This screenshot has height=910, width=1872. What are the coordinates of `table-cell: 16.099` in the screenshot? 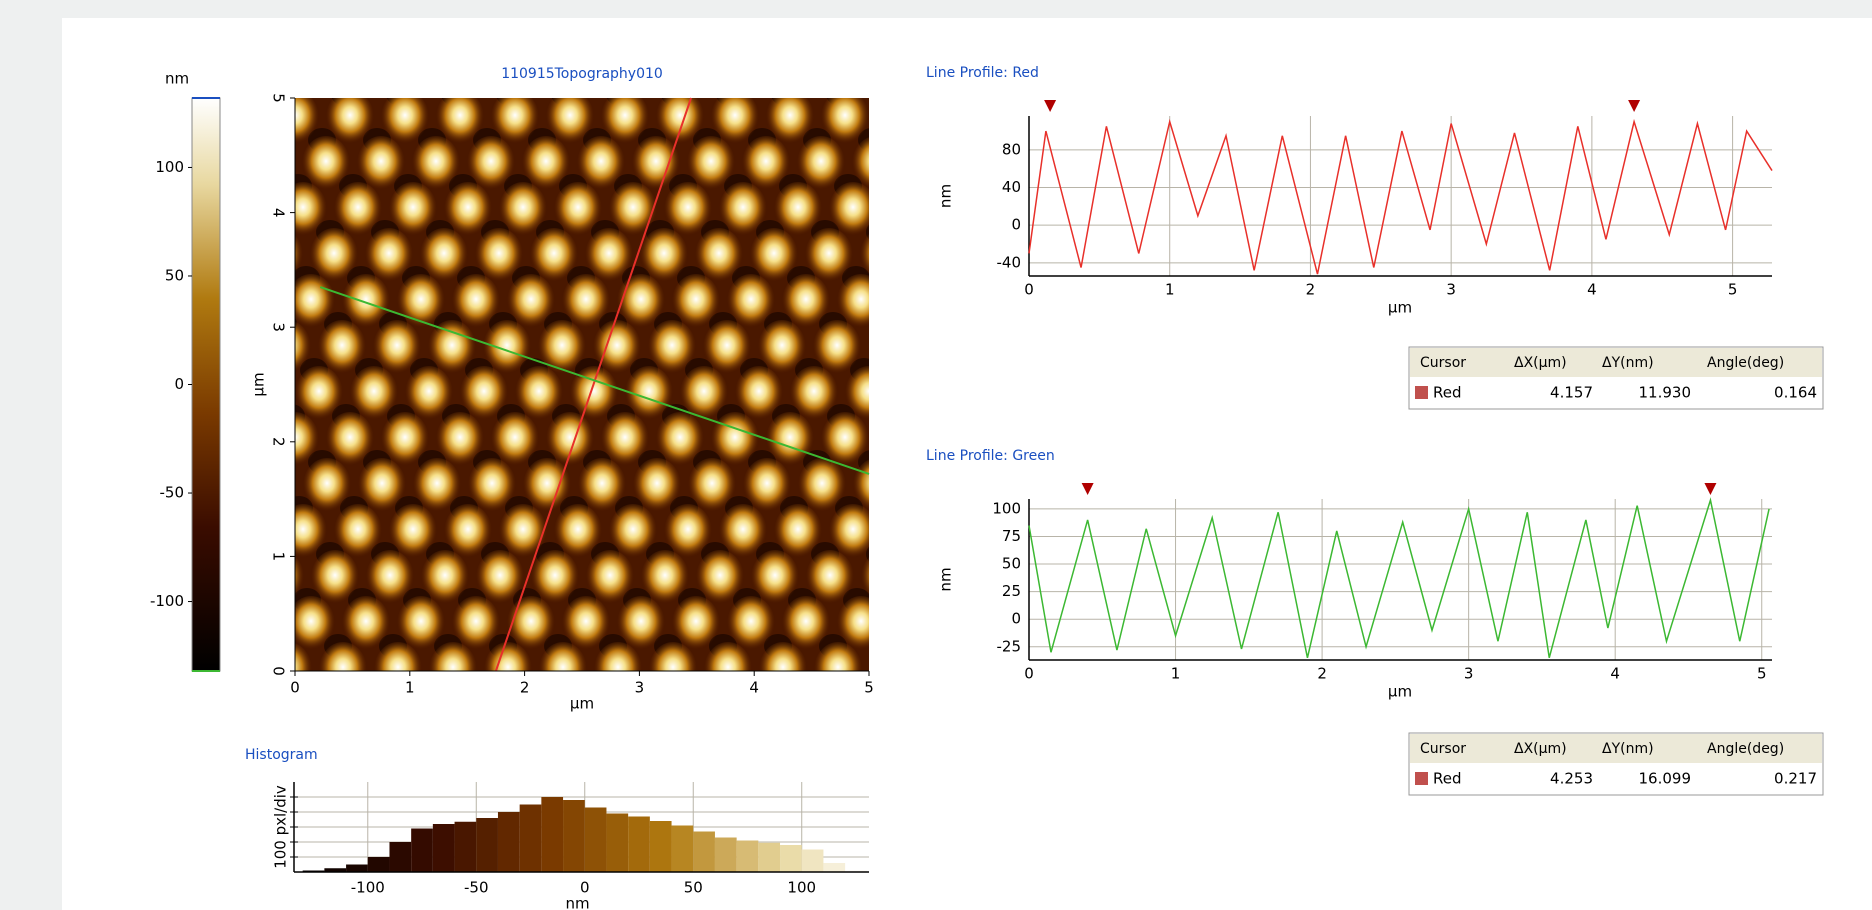 It's located at (1665, 779).